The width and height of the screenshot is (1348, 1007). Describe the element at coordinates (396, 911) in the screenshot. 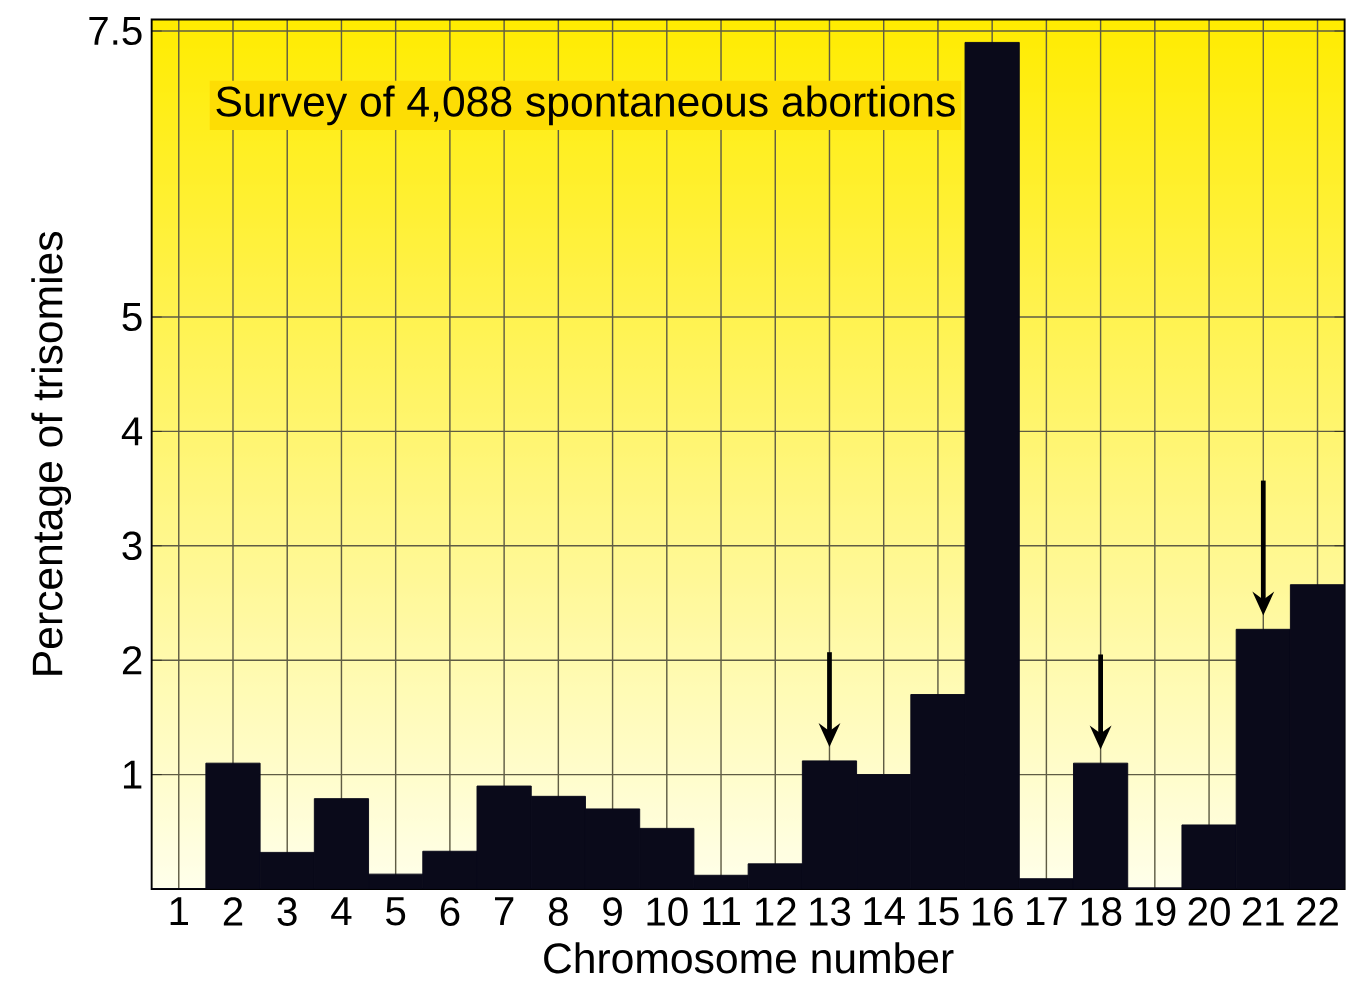

I see `x-tick-label: 5` at that location.